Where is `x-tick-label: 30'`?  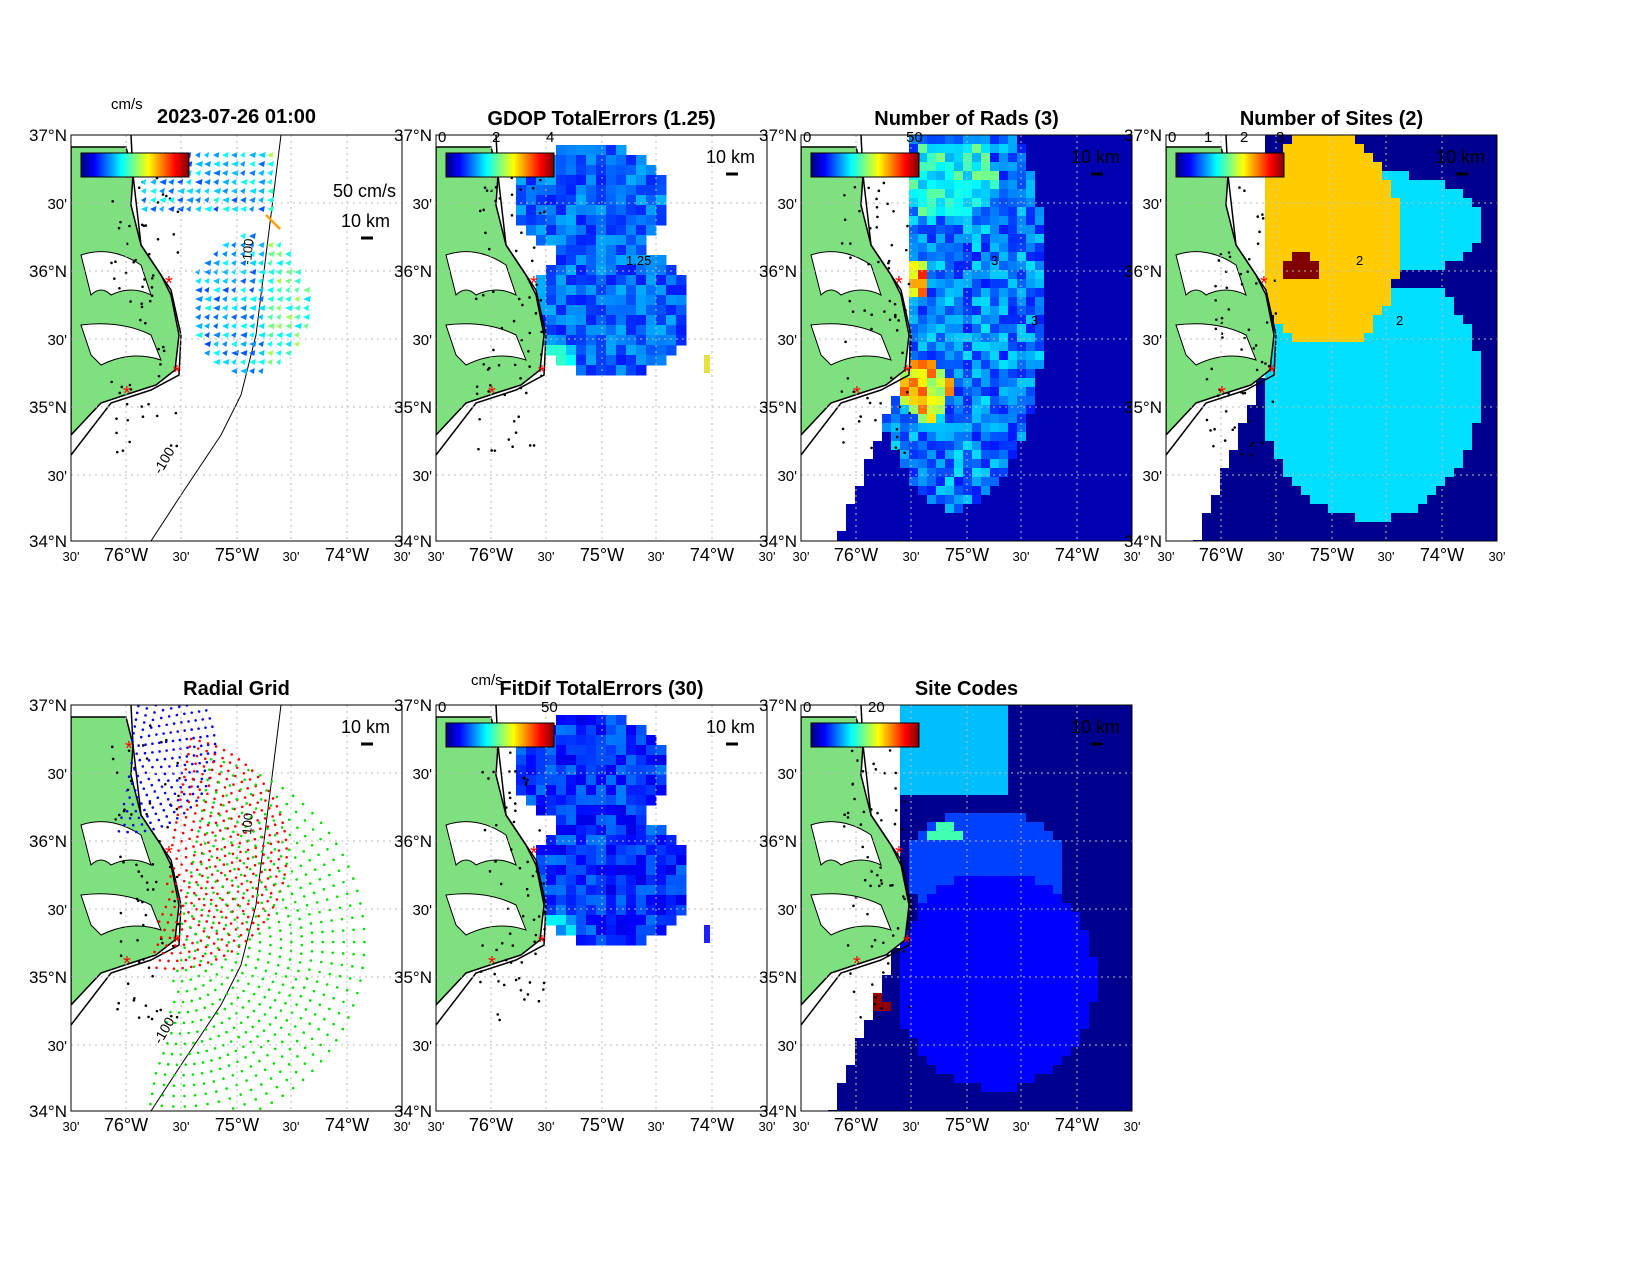 x-tick-label: 30' is located at coordinates (436, 556).